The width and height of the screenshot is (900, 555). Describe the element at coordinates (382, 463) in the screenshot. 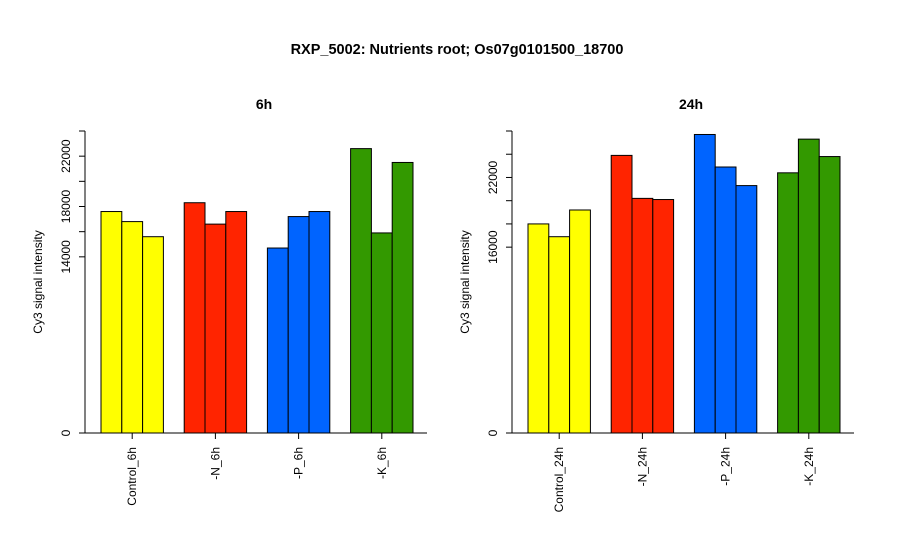

I see `x-tick-label--K_6h: -K_6h` at that location.